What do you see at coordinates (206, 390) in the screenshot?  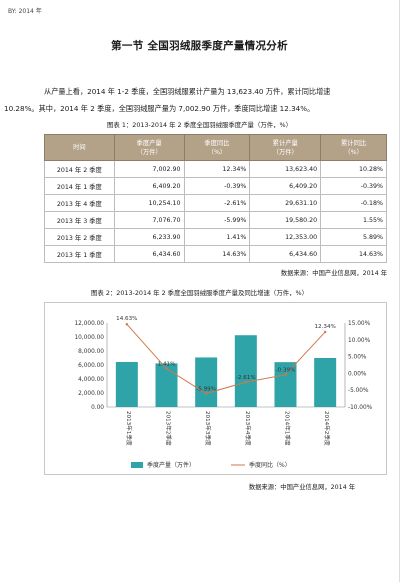 I see `data-label: -5.99%` at bounding box center [206, 390].